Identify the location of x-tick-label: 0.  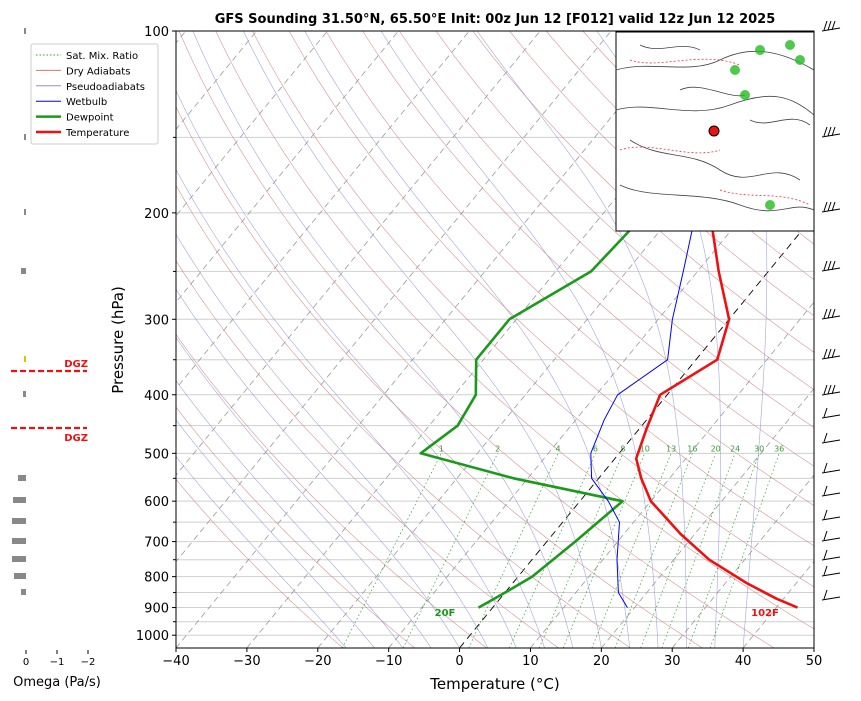
(459, 661).